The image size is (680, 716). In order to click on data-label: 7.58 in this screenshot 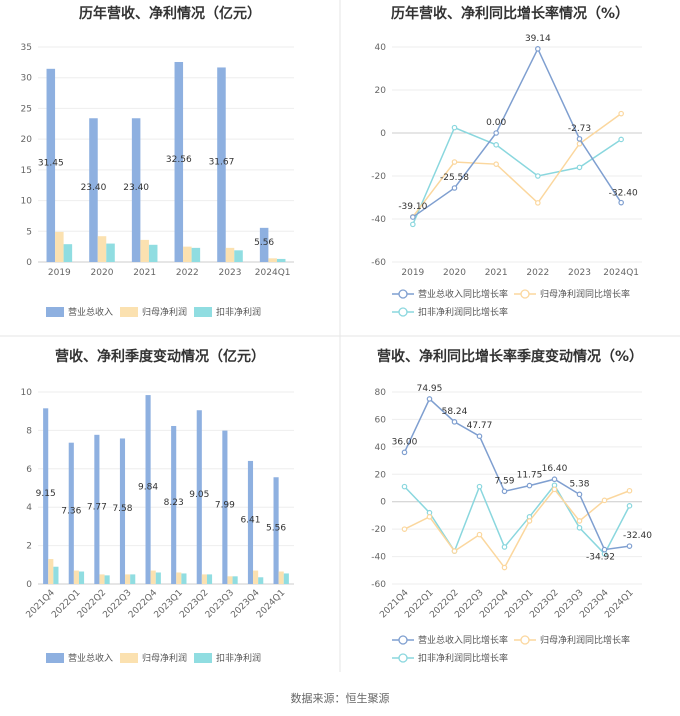, I will do `click(122, 509)`.